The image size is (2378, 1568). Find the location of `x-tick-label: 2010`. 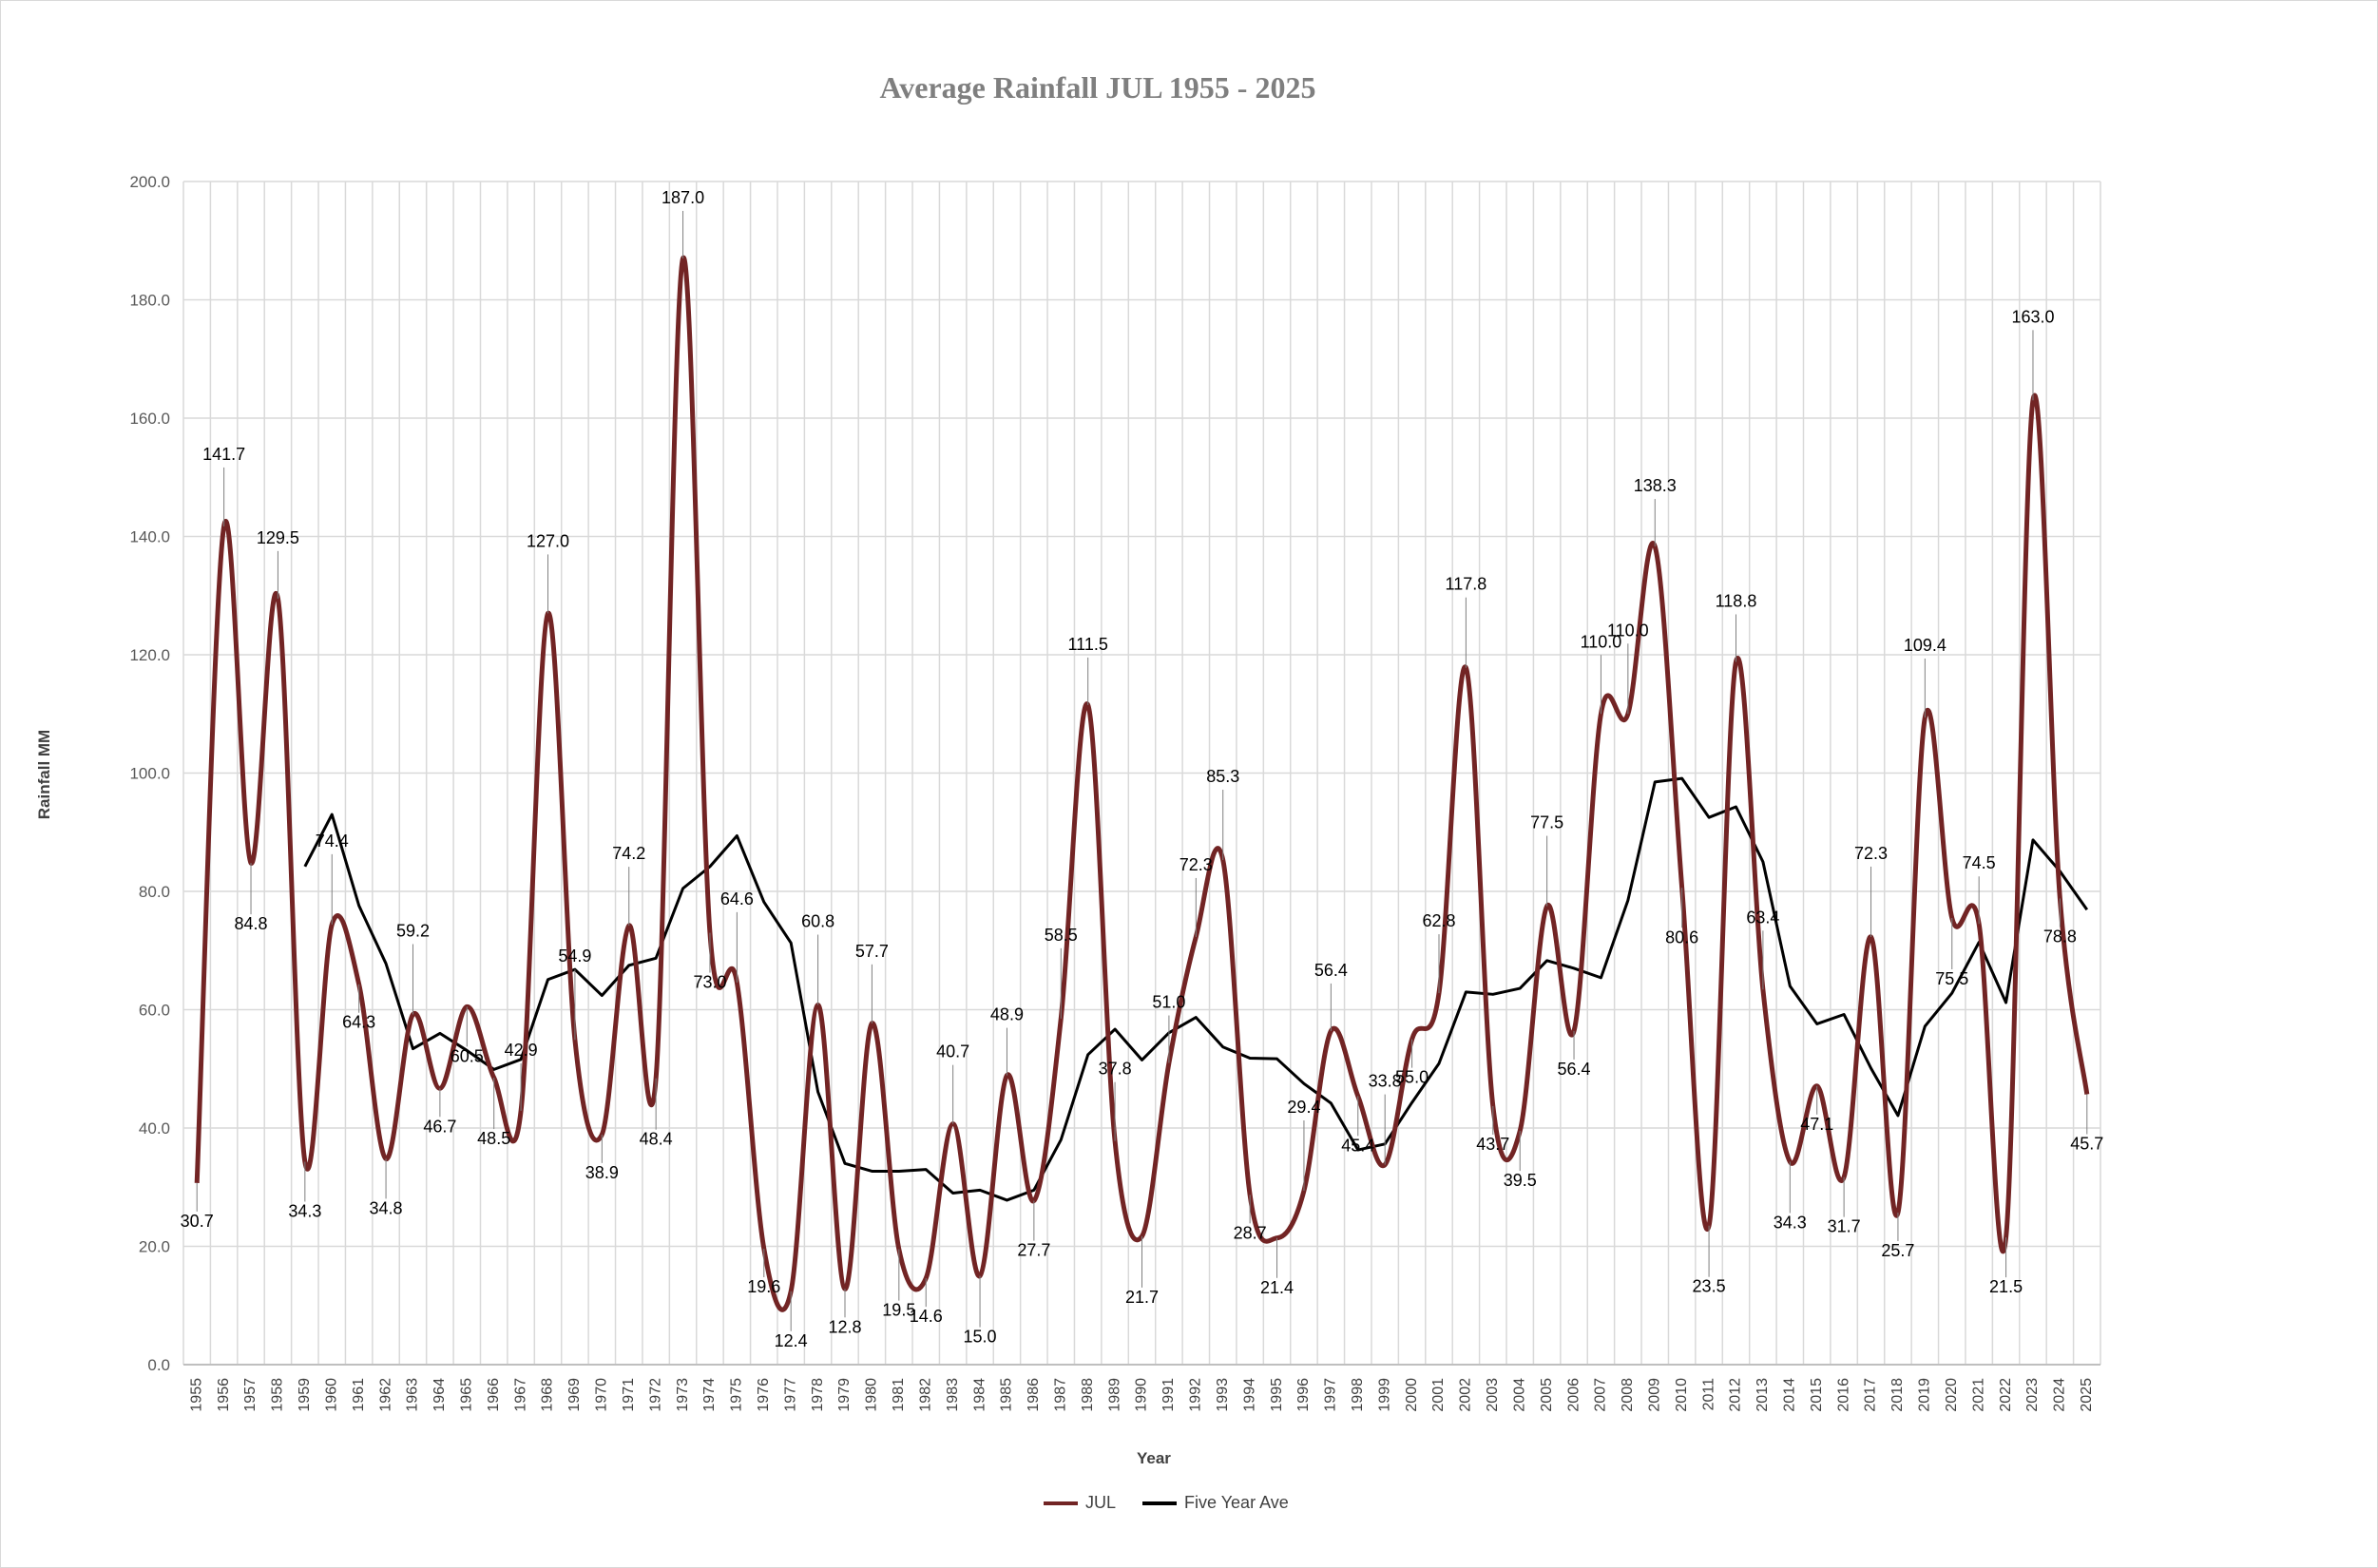

x-tick-label: 2010 is located at coordinates (1682, 1395).